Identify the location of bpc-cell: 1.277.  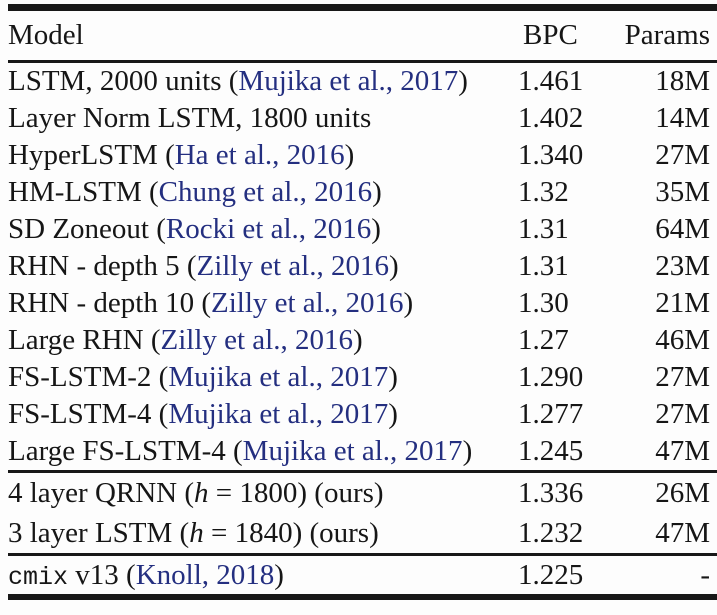
(551, 414).